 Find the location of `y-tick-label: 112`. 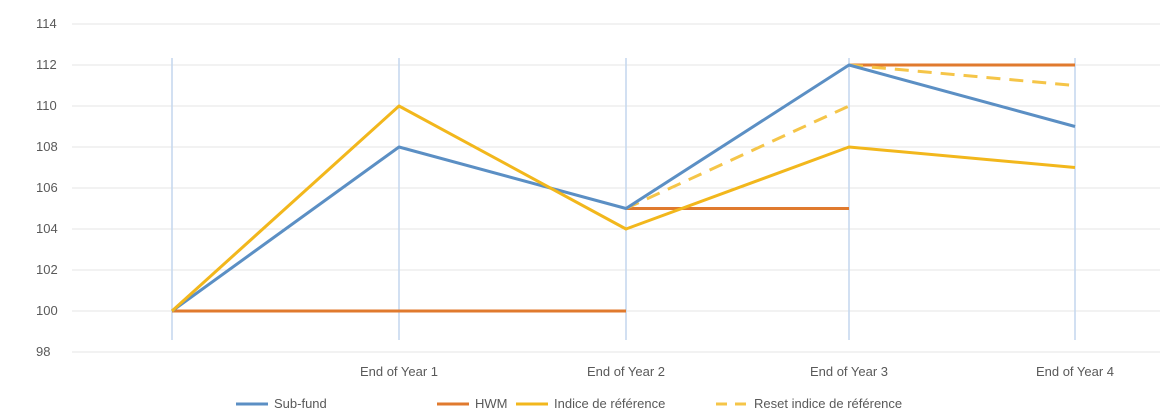

y-tick-label: 112 is located at coordinates (46, 64).